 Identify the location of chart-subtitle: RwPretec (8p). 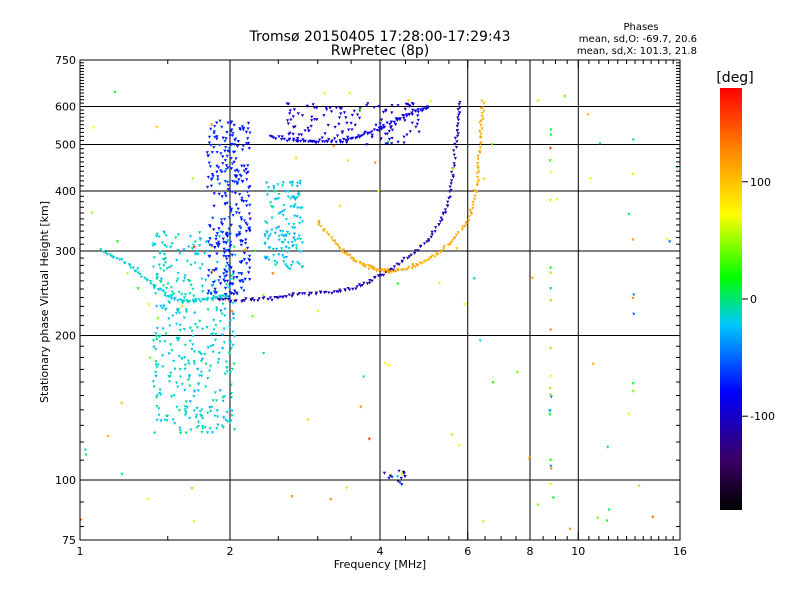
(380, 51).